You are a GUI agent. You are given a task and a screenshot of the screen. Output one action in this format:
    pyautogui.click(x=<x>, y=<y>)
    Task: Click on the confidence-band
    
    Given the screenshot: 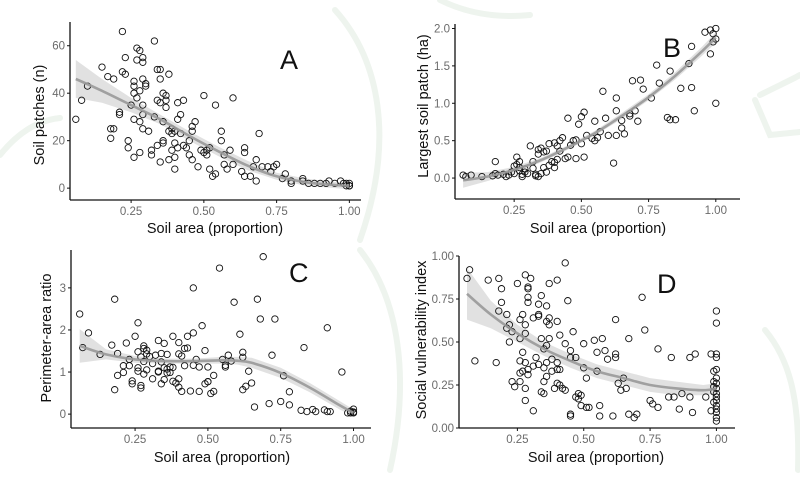 What is the action you would take?
    pyautogui.click(x=589, y=110)
    